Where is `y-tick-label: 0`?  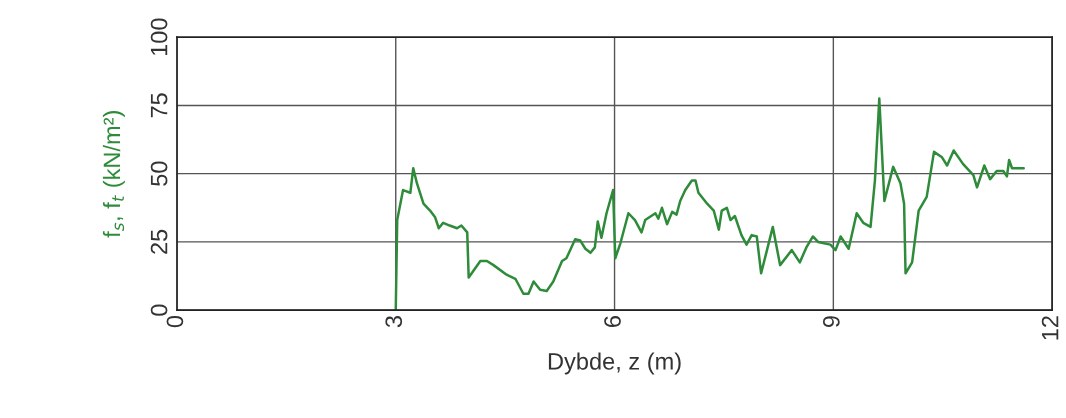 y-tick-label: 0 is located at coordinates (159, 310).